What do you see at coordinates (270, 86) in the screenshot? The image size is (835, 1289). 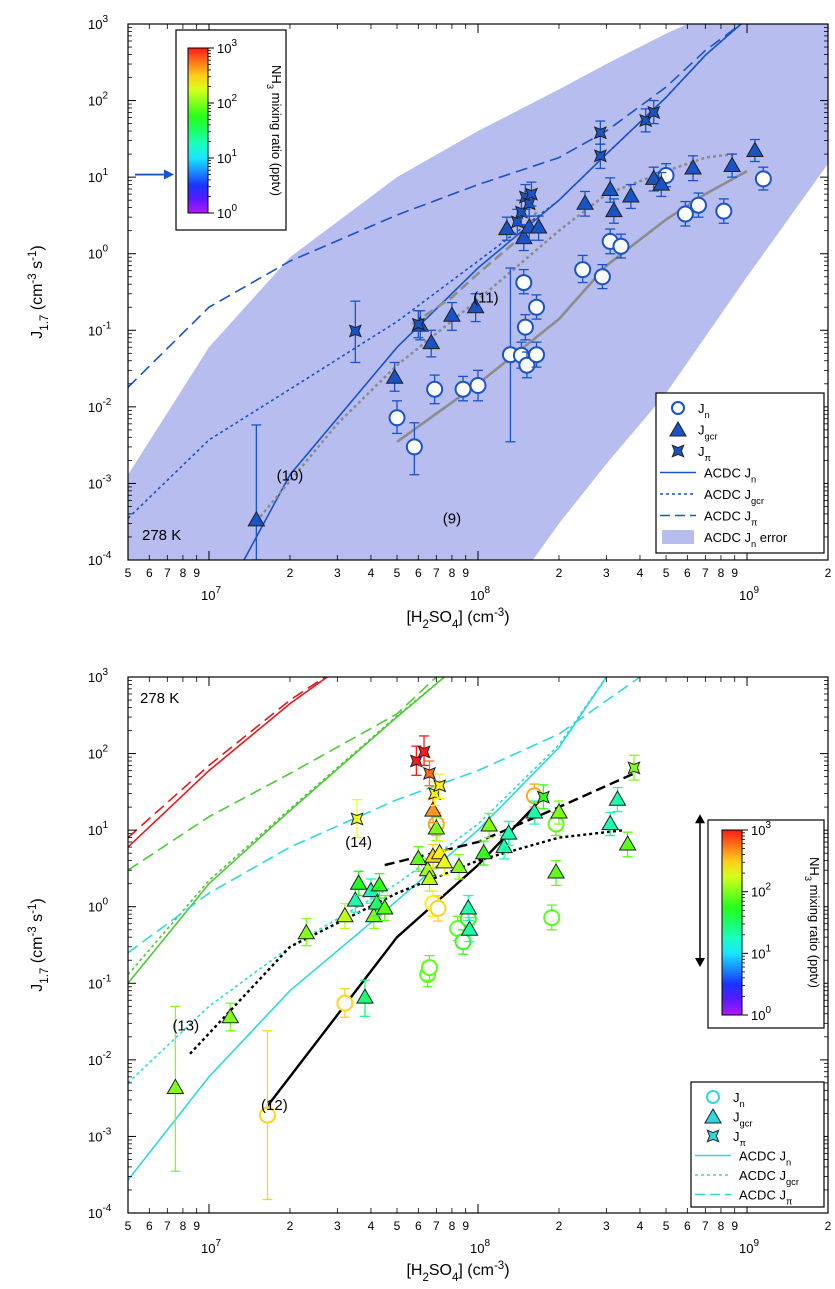 I see `colorbar-title-part: 3` at bounding box center [270, 86].